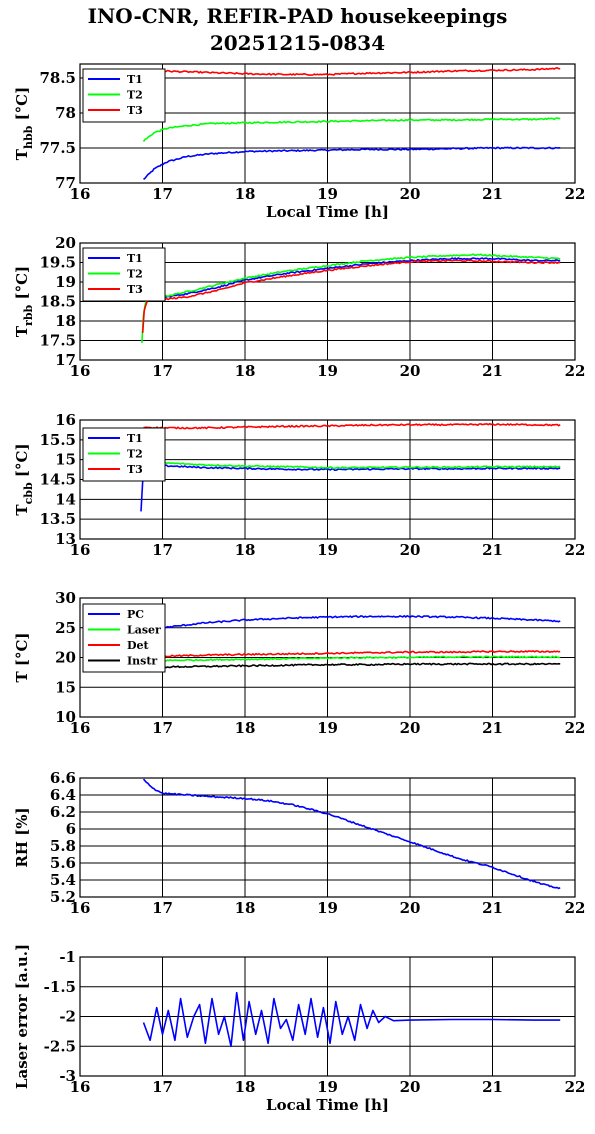  I want to click on y-tick-label: -3, so click(67, 1076).